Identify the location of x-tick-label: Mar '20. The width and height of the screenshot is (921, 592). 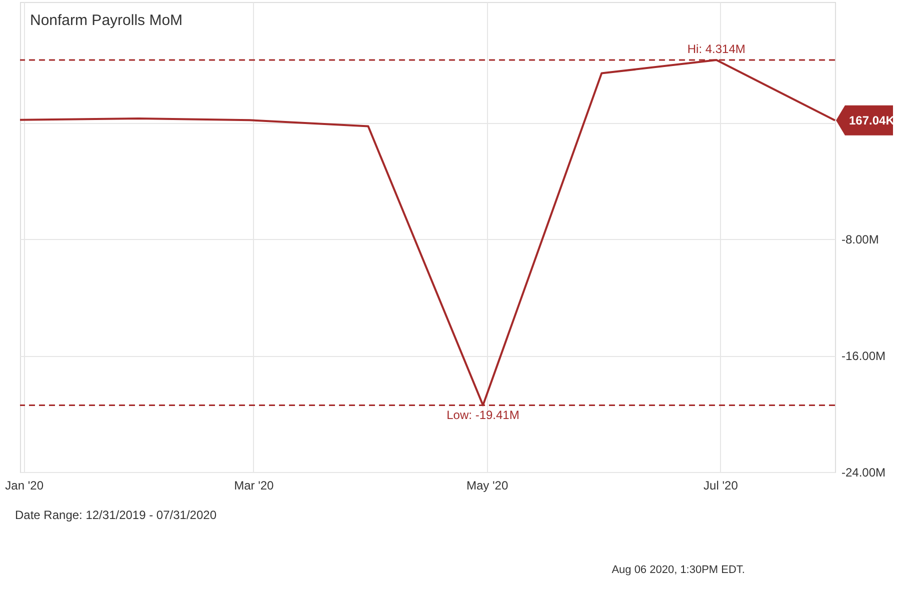
(254, 485).